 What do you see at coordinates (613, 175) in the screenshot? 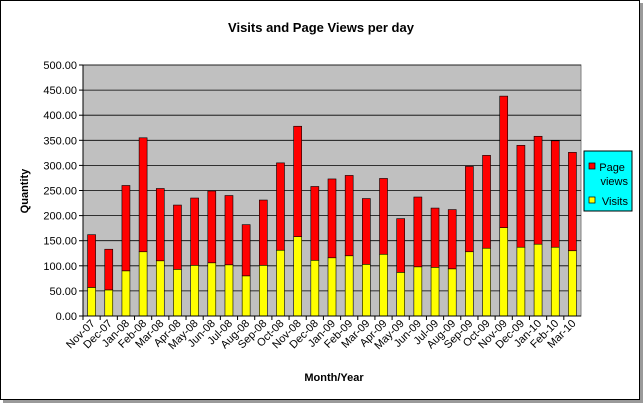
I see `legend-label-page-views: Page views` at bounding box center [613, 175].